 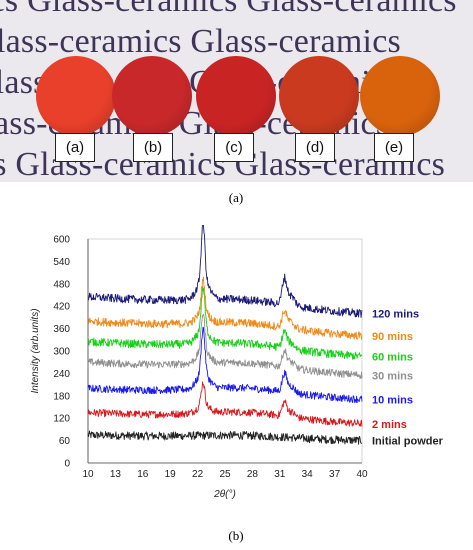 I want to click on y-tick-label: 540, so click(x=61, y=262).